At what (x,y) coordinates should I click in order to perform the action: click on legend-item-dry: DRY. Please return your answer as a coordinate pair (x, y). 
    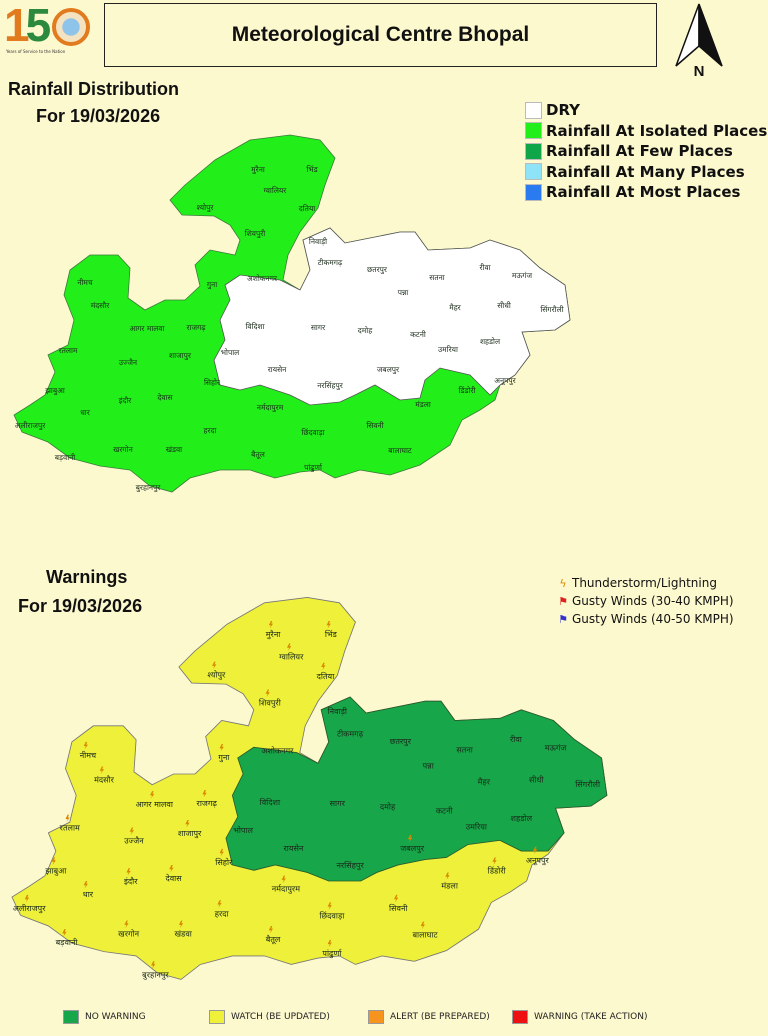
    Looking at the image, I should click on (646, 110).